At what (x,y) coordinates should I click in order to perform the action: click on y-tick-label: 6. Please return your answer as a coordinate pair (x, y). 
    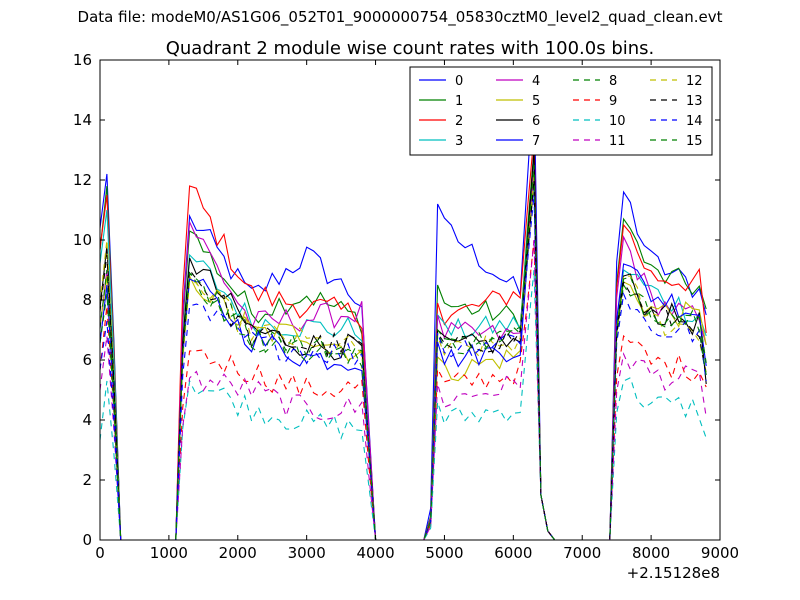
    Looking at the image, I should click on (87, 360).